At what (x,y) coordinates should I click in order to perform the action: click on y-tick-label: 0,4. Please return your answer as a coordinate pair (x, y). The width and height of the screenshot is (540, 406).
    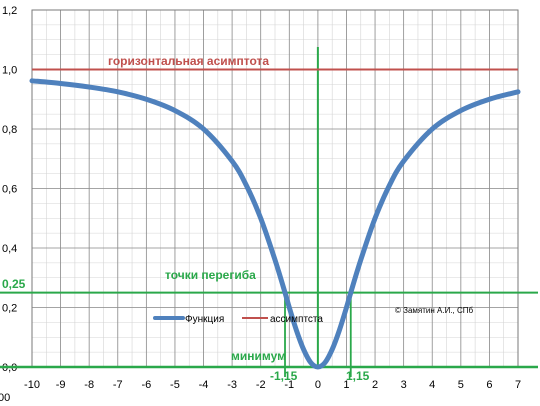
    Looking at the image, I should click on (9, 249).